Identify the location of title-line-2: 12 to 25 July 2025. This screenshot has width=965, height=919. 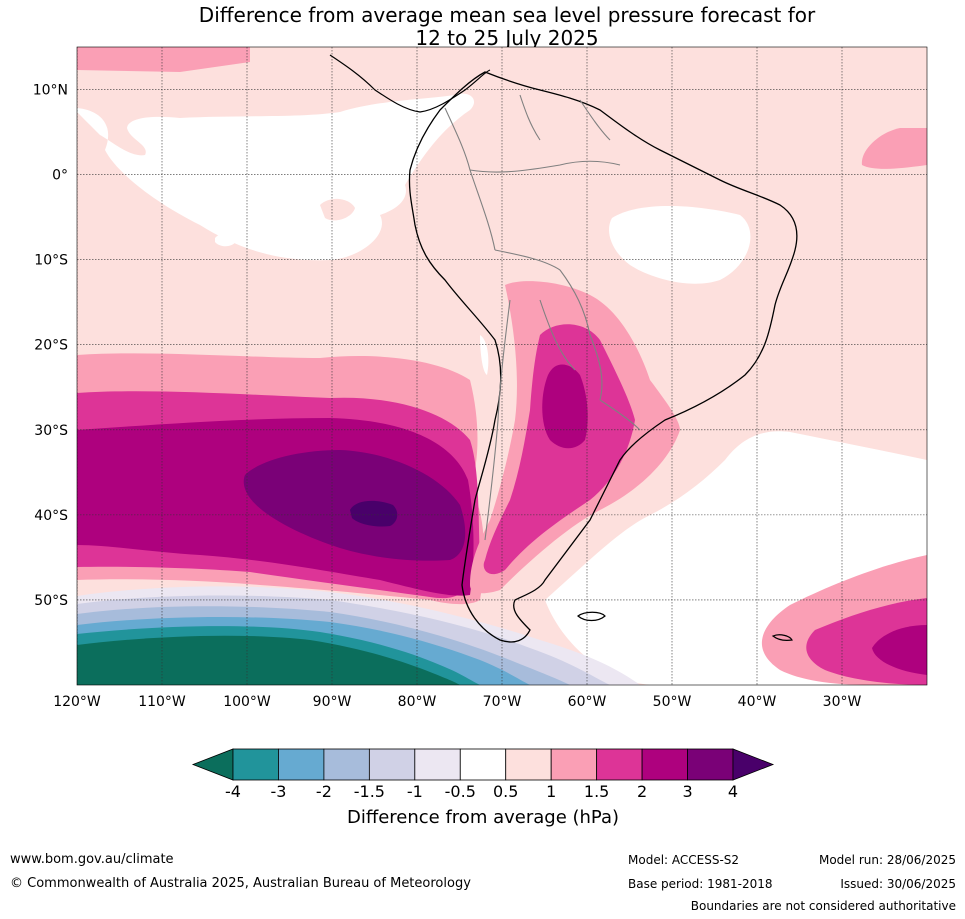
(507, 38).